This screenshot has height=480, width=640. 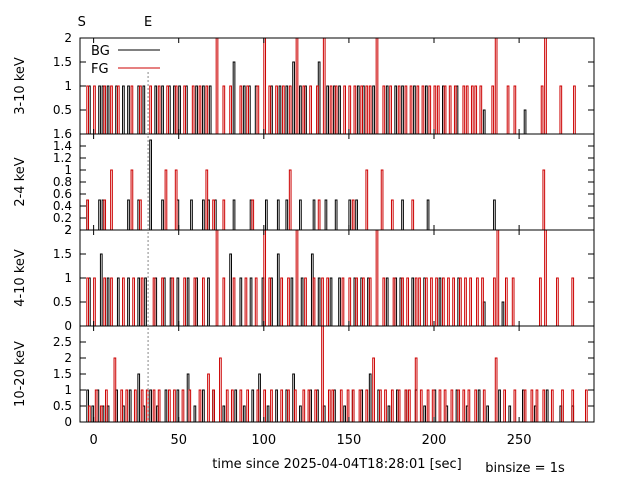 What do you see at coordinates (434, 440) in the screenshot?
I see `x-tick-label: 200` at bounding box center [434, 440].